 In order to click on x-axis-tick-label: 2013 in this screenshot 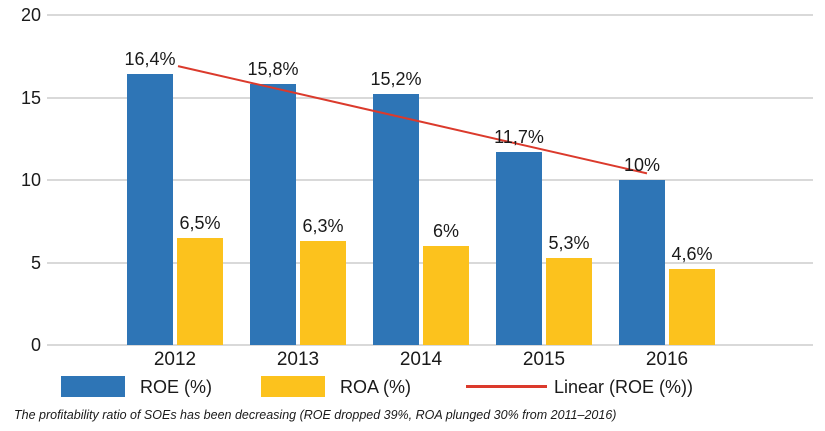, I will do `click(298, 359)`.